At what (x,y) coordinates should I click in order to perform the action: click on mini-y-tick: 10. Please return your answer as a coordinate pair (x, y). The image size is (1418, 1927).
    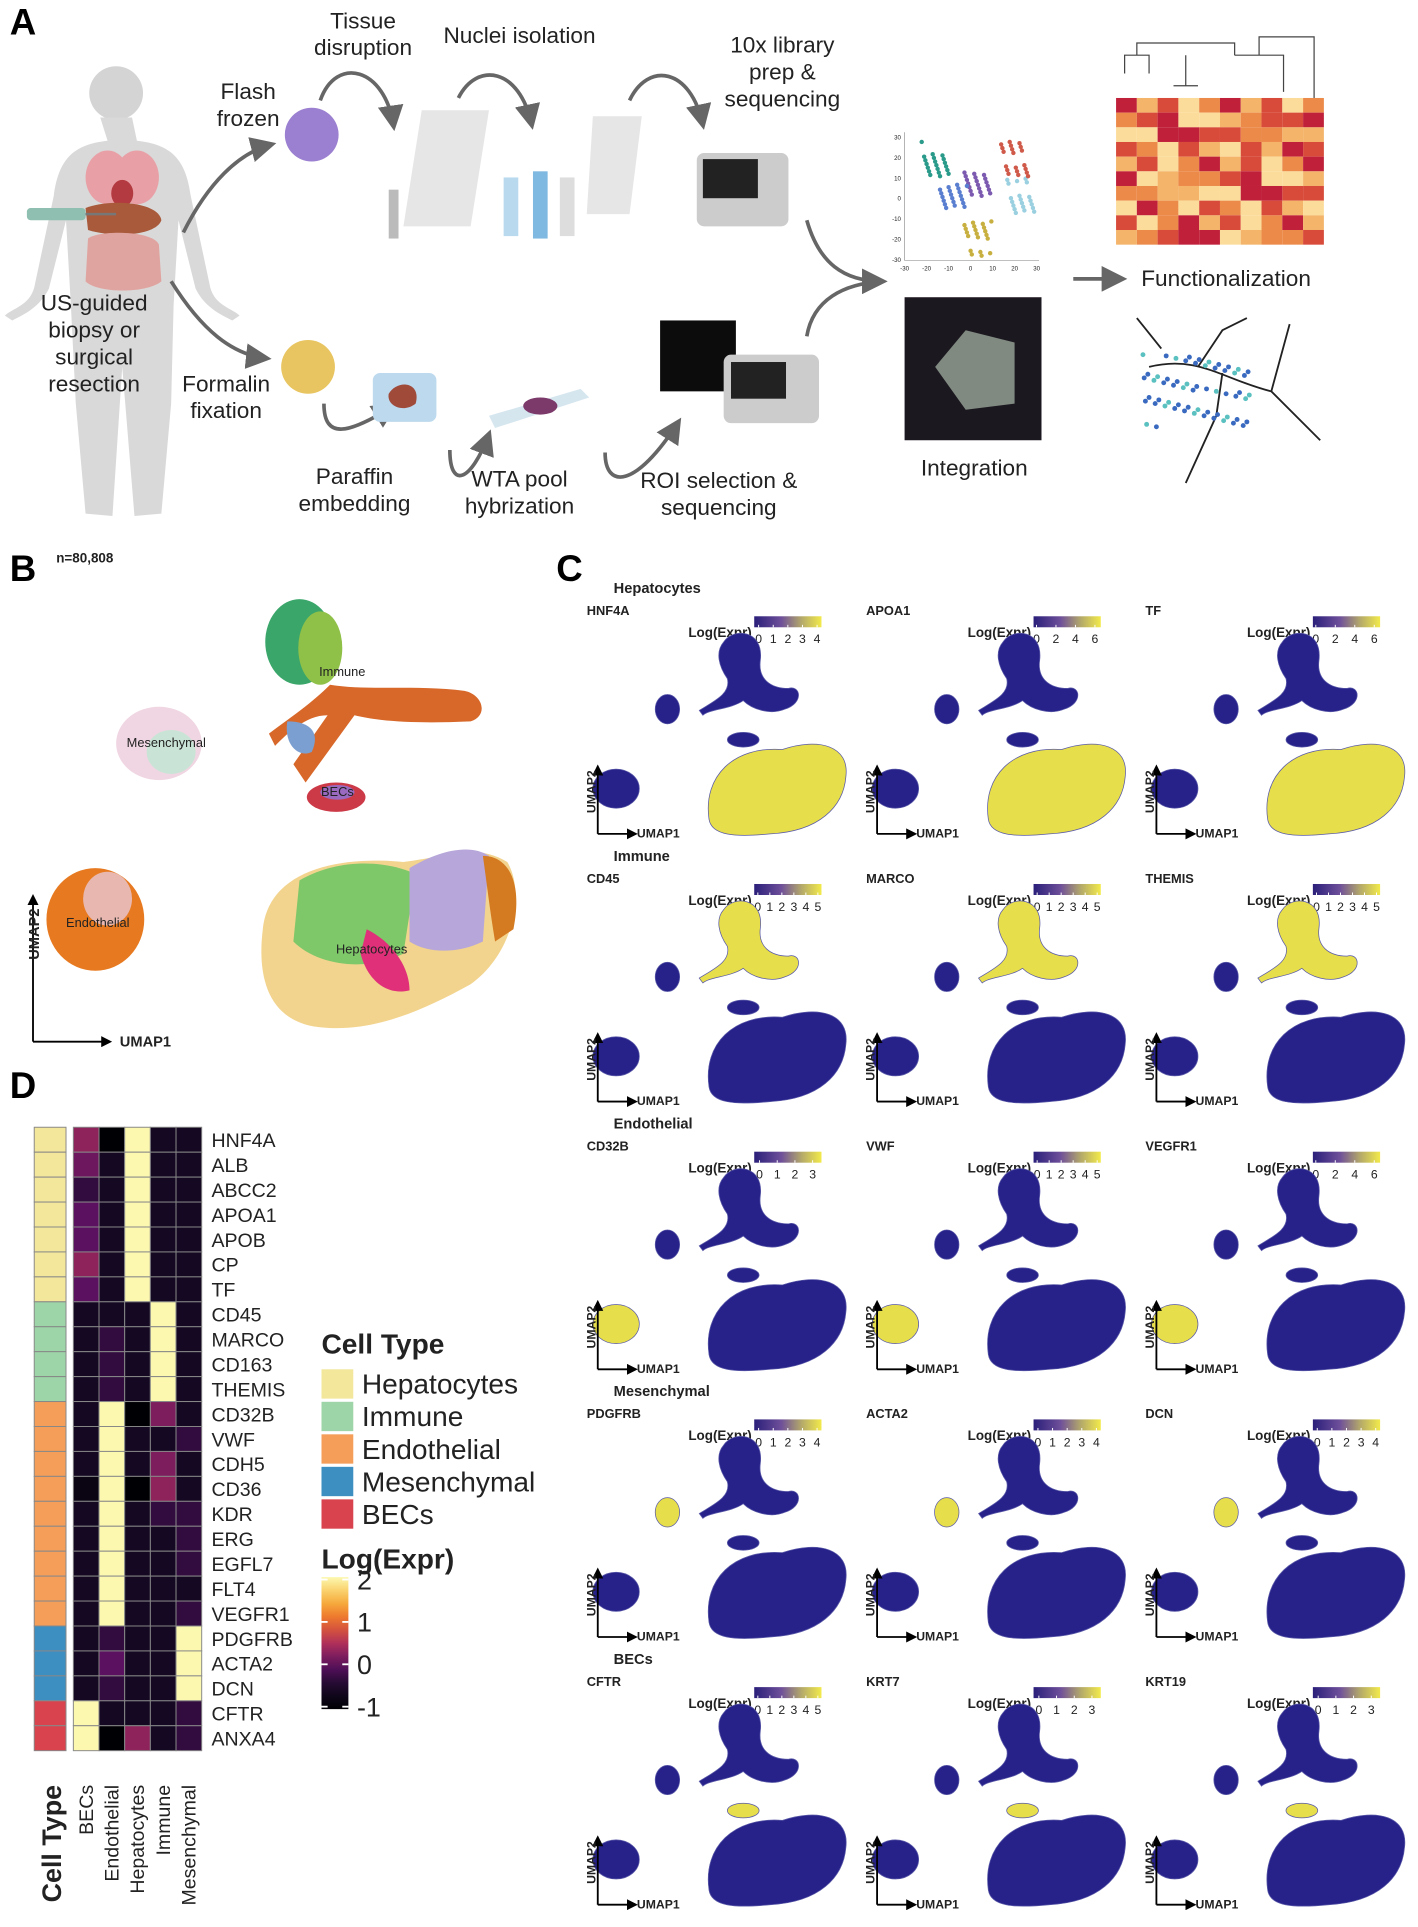
    Looking at the image, I should click on (897, 178).